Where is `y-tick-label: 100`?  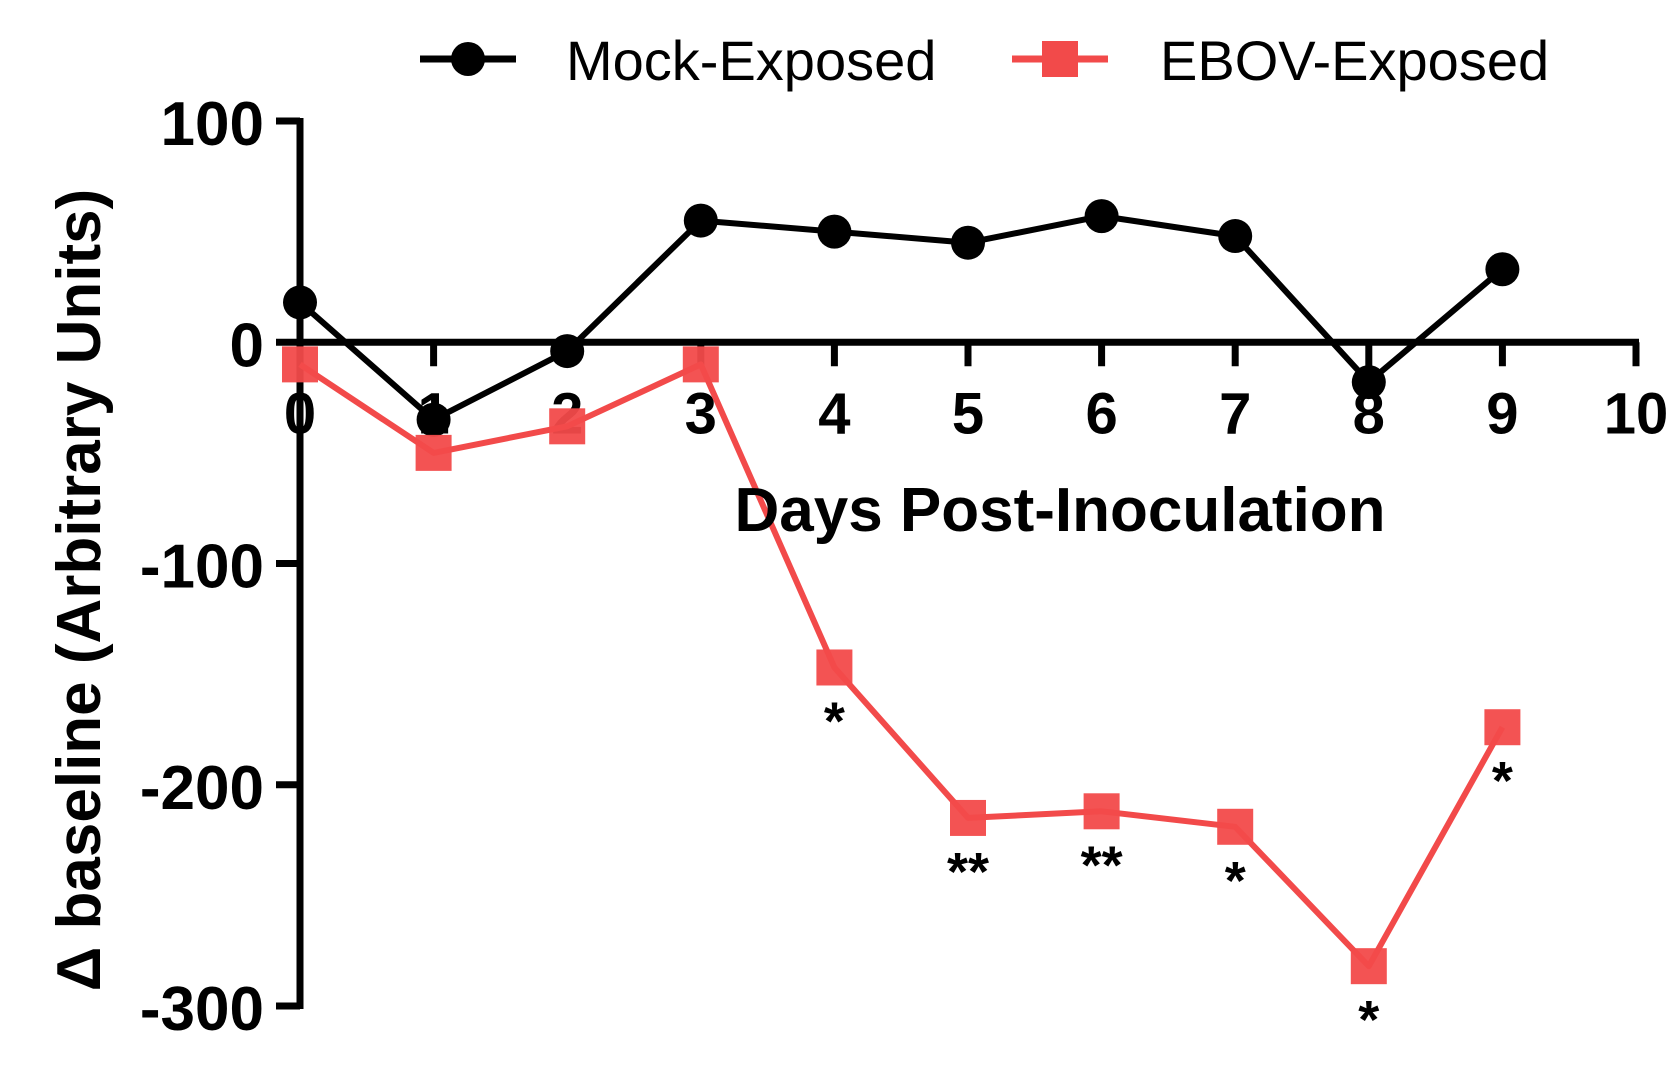 y-tick-label: 100 is located at coordinates (212, 124).